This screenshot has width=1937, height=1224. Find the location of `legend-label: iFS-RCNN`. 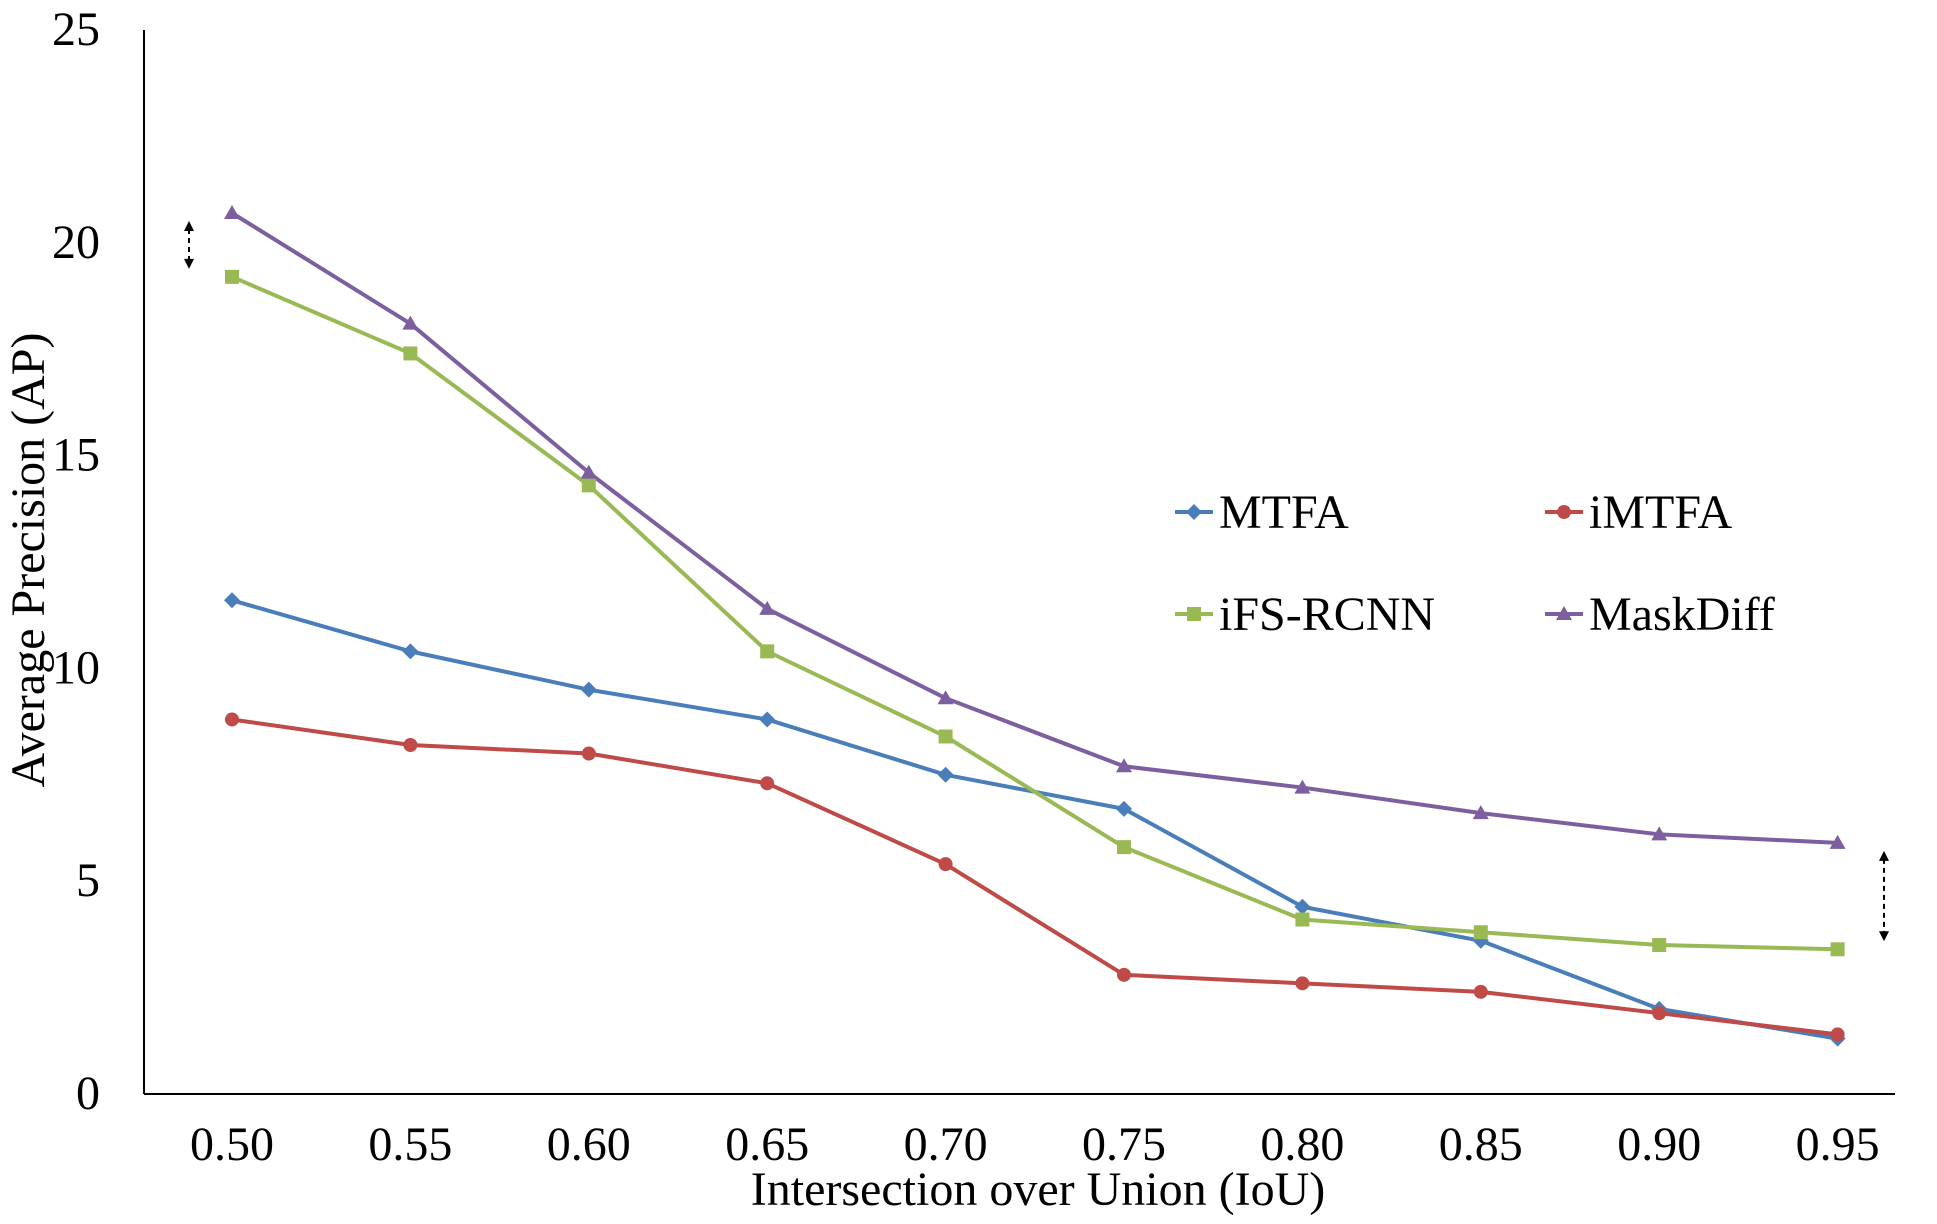

legend-label: iFS-RCNN is located at coordinates (1327, 614).